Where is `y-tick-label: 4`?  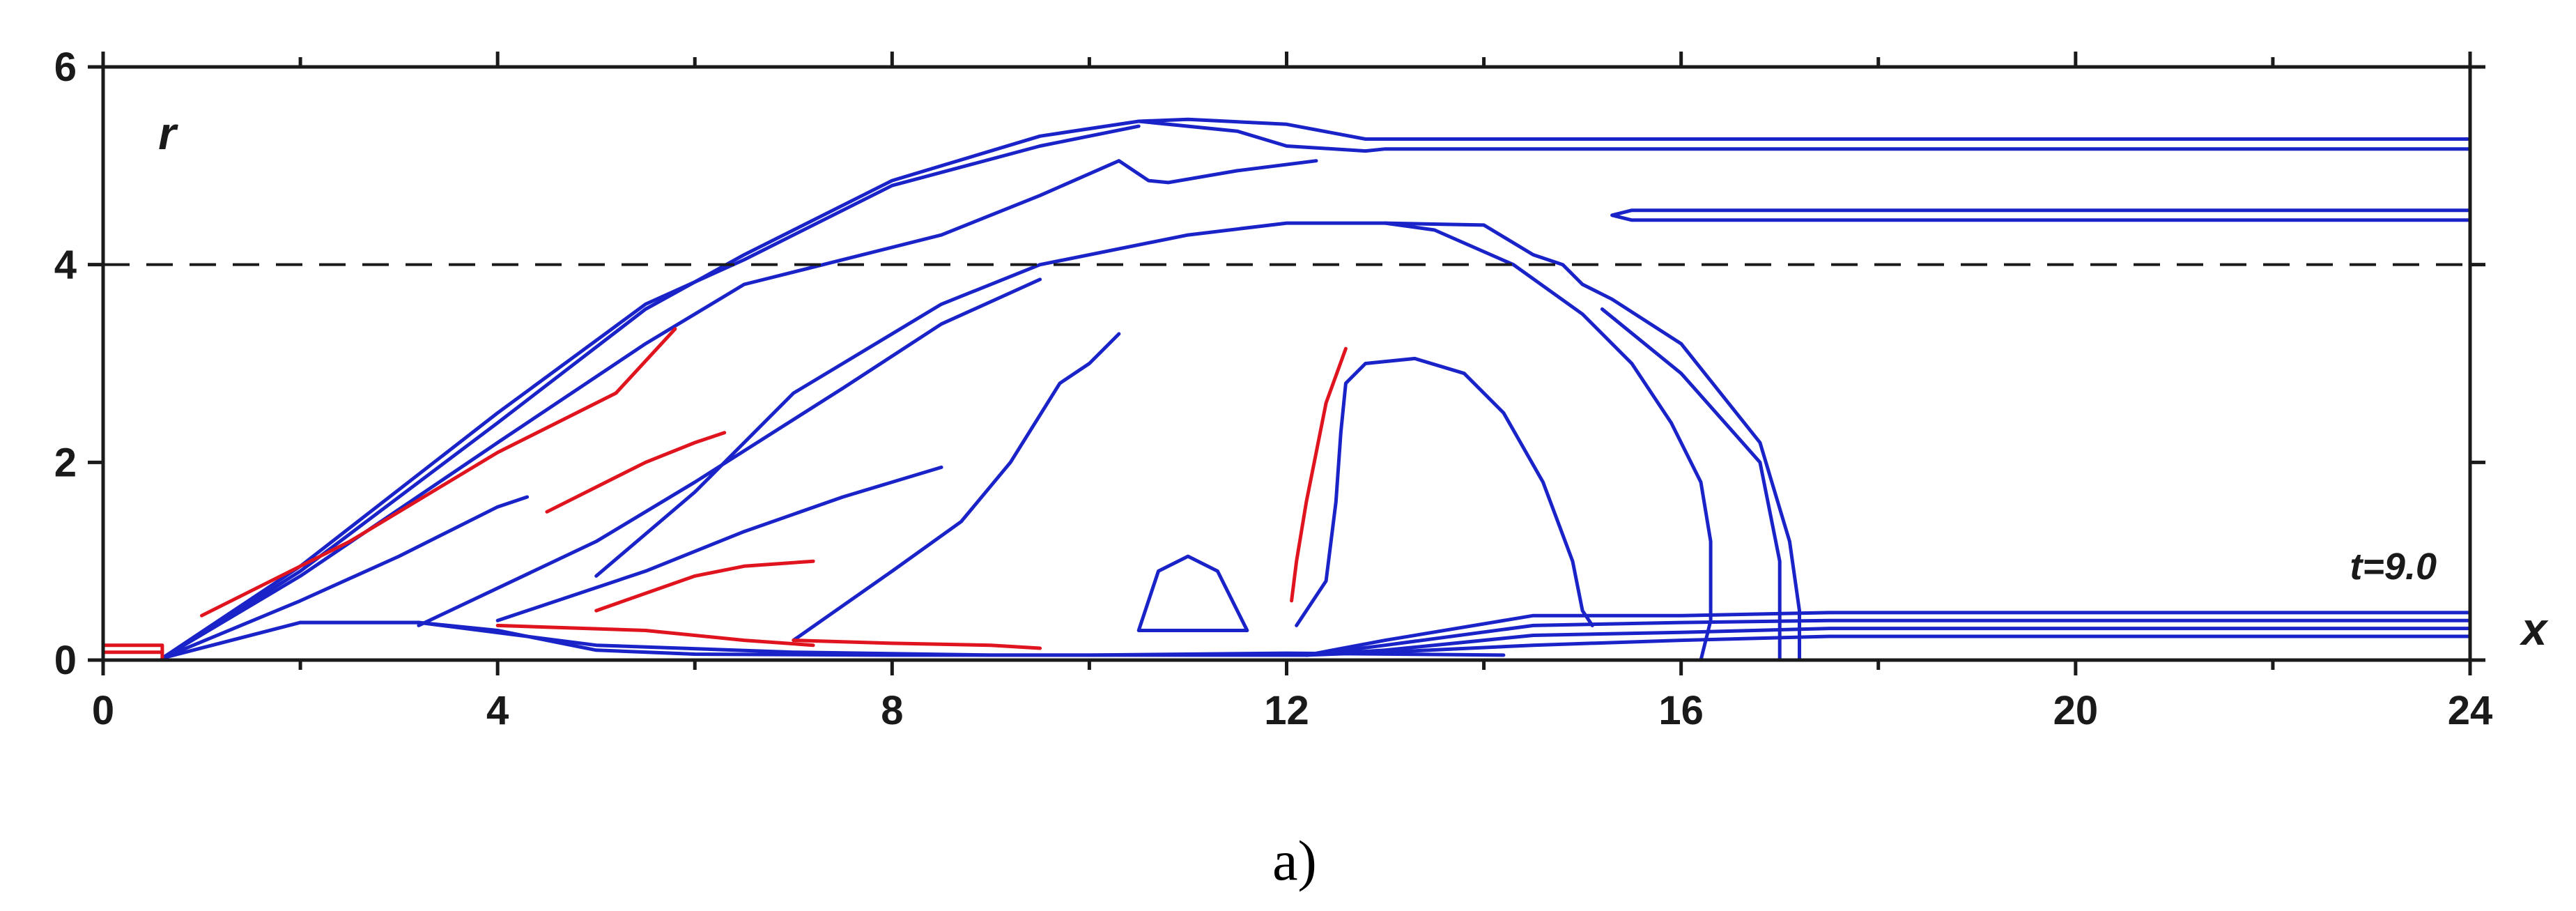 y-tick-label: 4 is located at coordinates (65, 265).